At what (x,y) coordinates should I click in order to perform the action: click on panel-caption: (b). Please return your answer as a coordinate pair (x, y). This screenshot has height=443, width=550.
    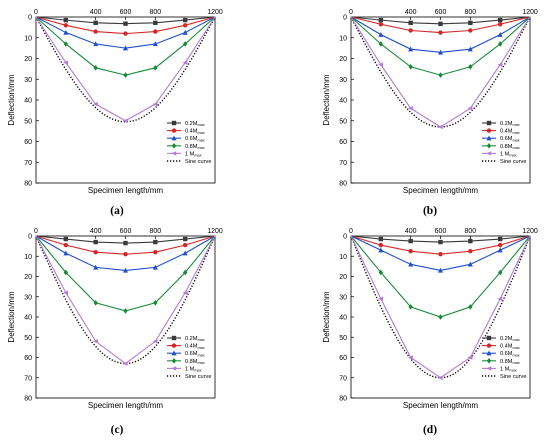
    Looking at the image, I should click on (430, 211).